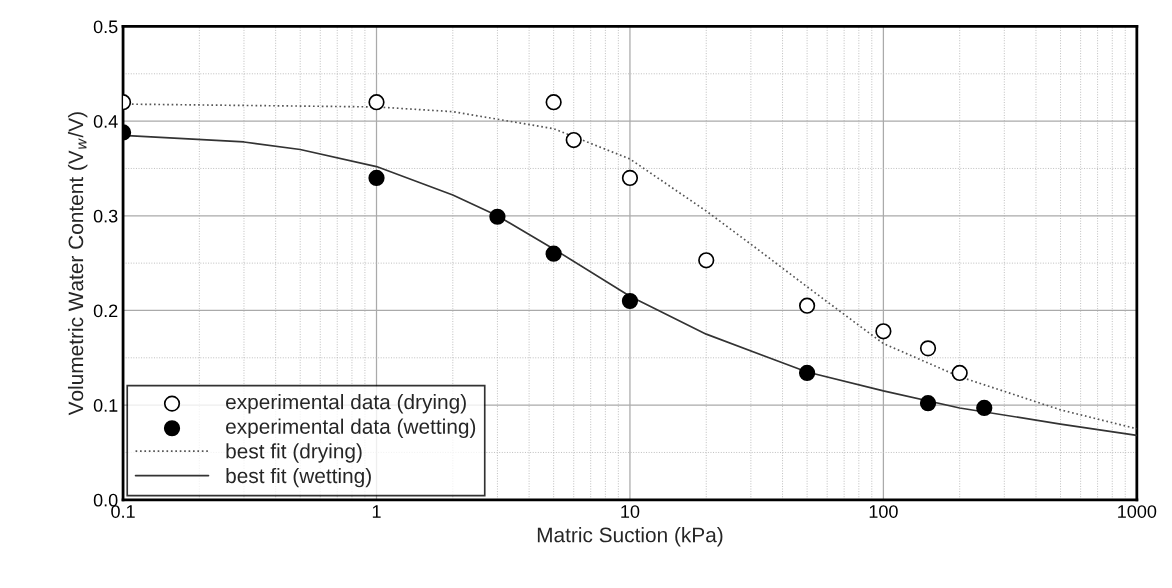  I want to click on y-axis-title: Volumetric Water Content (V$_{w}$/V), so click(77, 264).